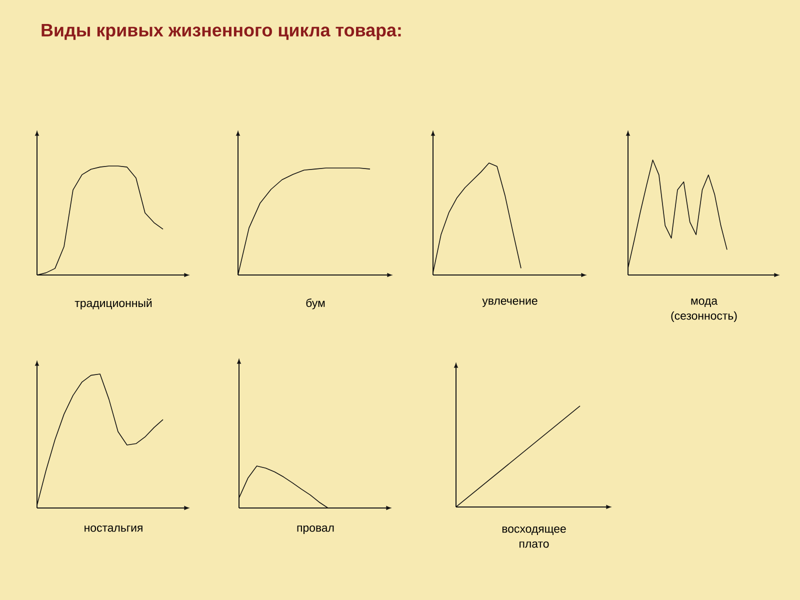 This screenshot has width=800, height=600. I want to click on x-axis-title: традиционный, so click(113, 304).